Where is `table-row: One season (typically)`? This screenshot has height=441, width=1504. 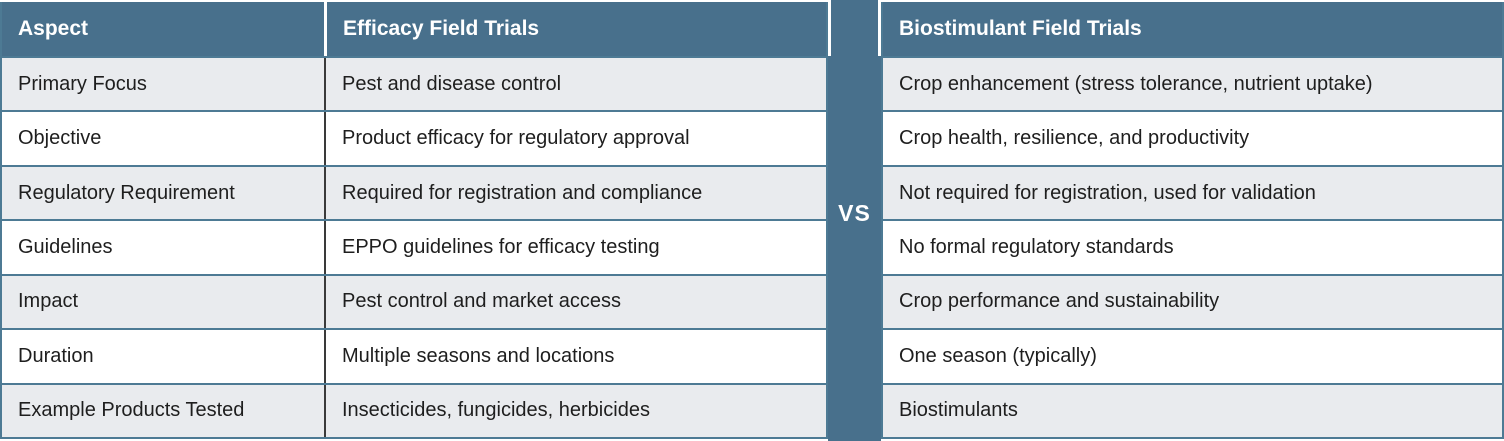 table-row: One season (typically) is located at coordinates (1192, 355).